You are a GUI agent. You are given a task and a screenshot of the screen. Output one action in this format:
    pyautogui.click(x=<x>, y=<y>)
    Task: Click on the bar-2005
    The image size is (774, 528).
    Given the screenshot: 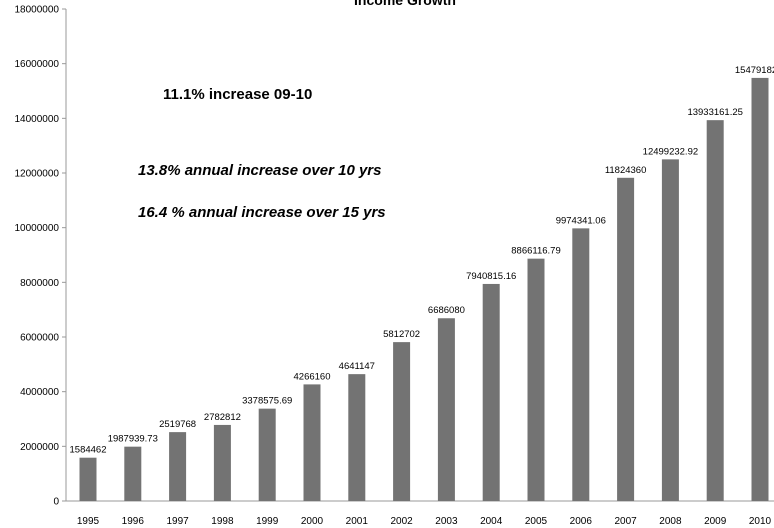 What is the action you would take?
    pyautogui.click(x=536, y=379)
    